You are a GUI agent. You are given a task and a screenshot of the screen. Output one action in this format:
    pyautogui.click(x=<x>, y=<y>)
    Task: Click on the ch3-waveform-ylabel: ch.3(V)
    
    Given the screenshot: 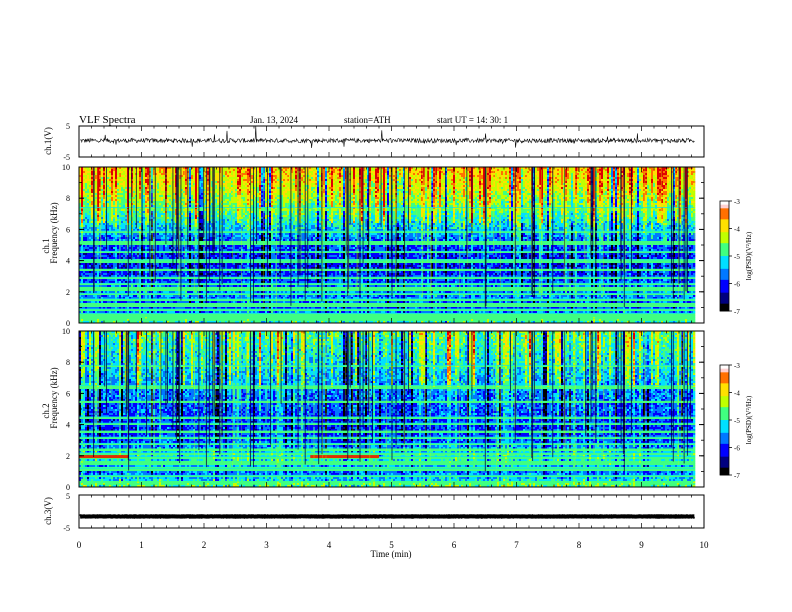 What is the action you would take?
    pyautogui.click(x=48, y=511)
    